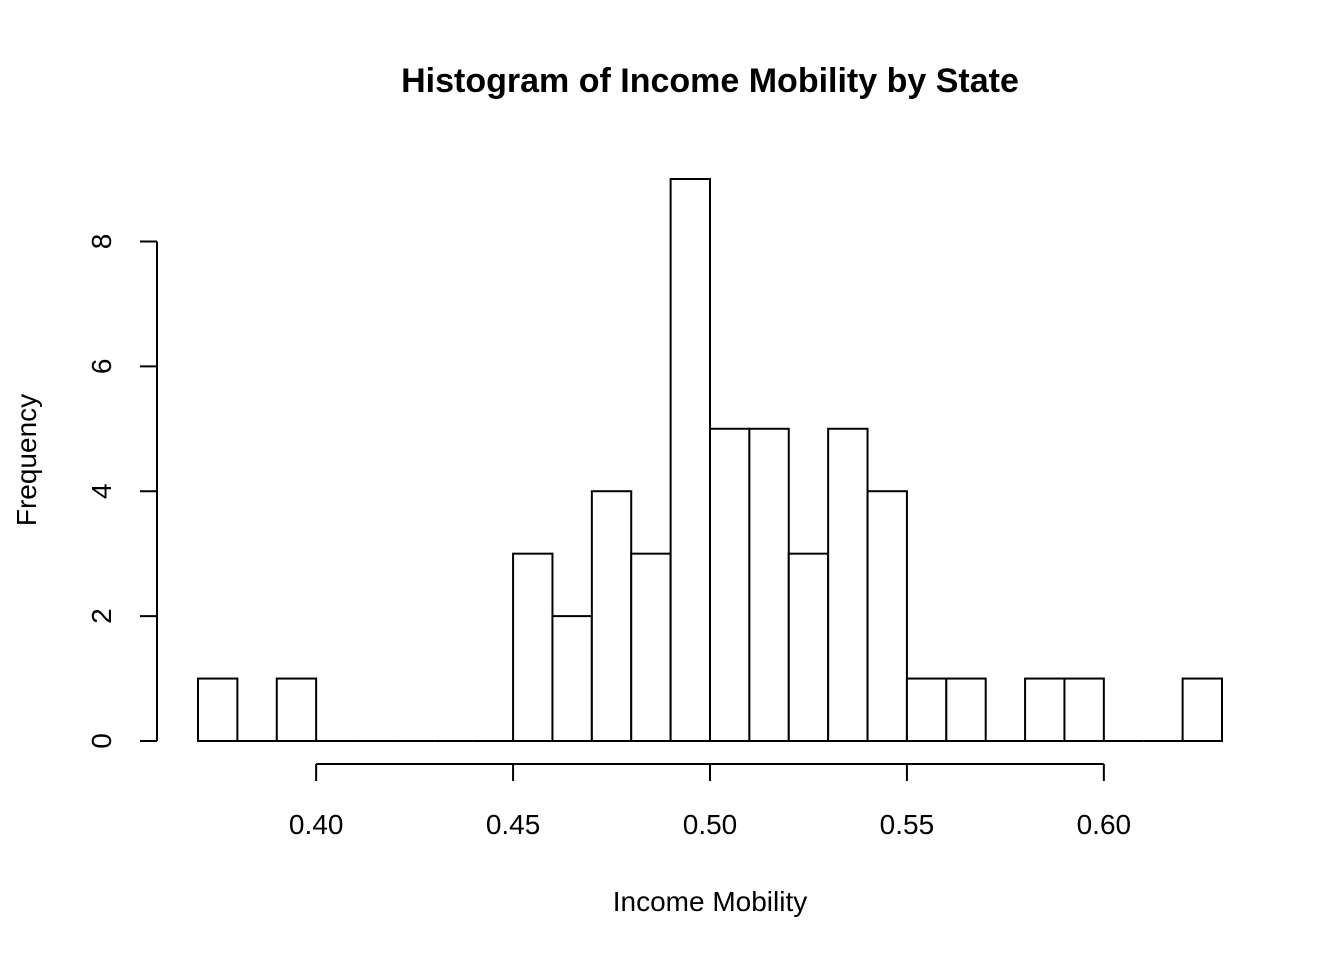 The height and width of the screenshot is (960, 1344). What do you see at coordinates (710, 81) in the screenshot?
I see `chart-title: Histogram of Income Mobility by State` at bounding box center [710, 81].